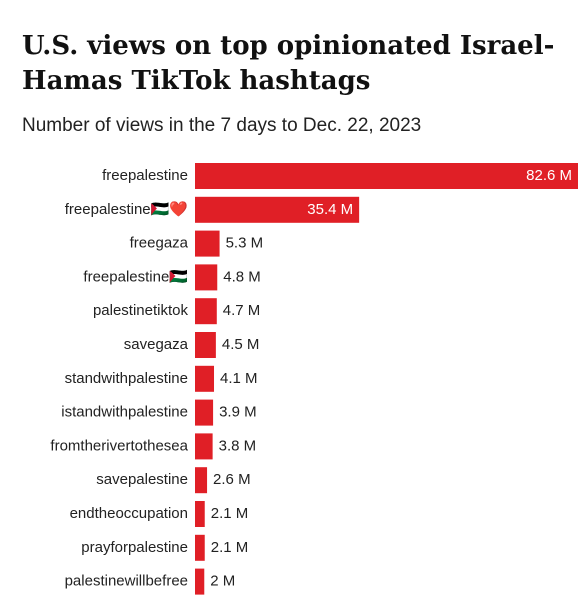 Image resolution: width=586 pixels, height=600 pixels. I want to click on category-label: fromtherivertothesea, so click(119, 445).